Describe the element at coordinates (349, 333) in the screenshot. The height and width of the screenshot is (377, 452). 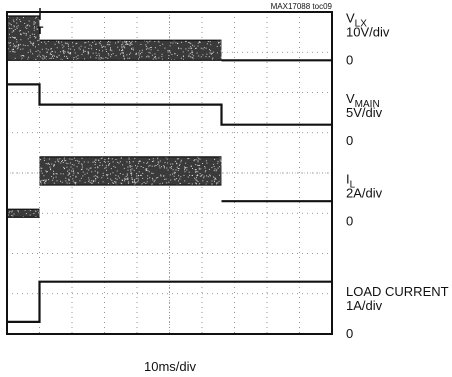
I see `zero-label-load: 0` at that location.